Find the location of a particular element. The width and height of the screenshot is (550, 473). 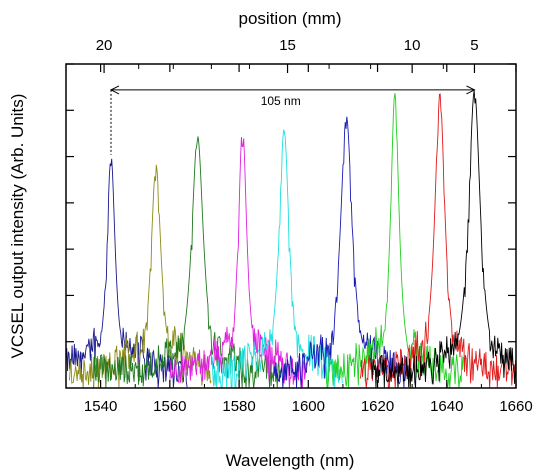

top-tick-label: 20 is located at coordinates (104, 45).